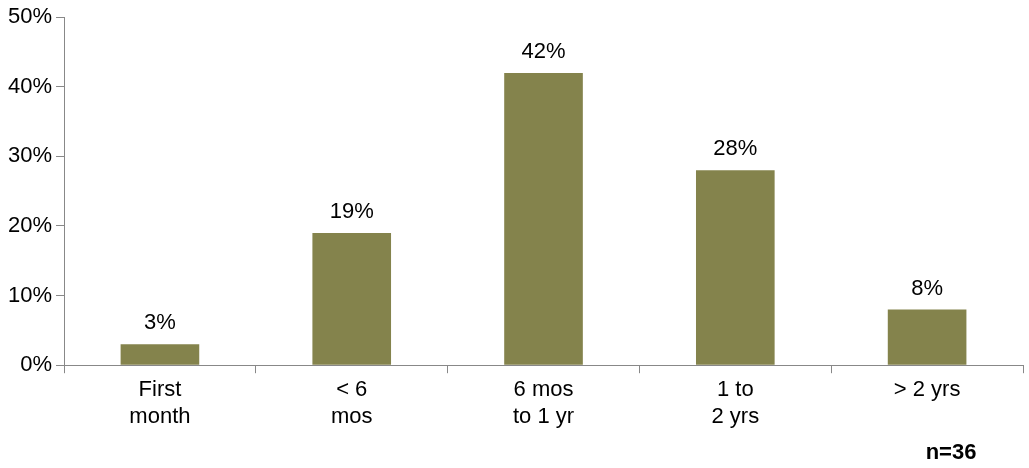  What do you see at coordinates (30, 85) in the screenshot?
I see `y-tick-label: 40%` at bounding box center [30, 85].